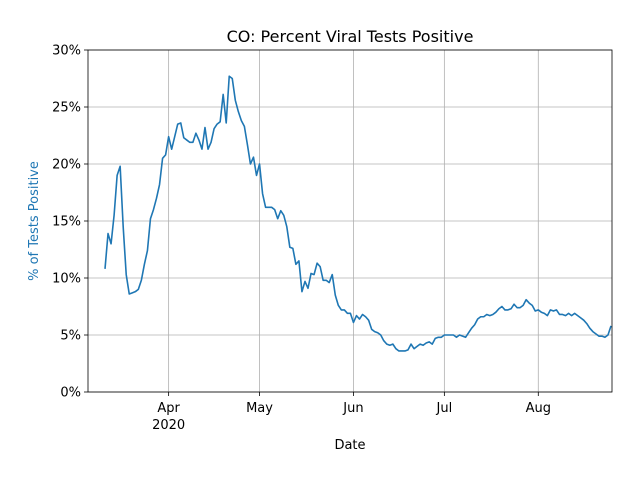  I want to click on x-tick-label: May, so click(259, 408).